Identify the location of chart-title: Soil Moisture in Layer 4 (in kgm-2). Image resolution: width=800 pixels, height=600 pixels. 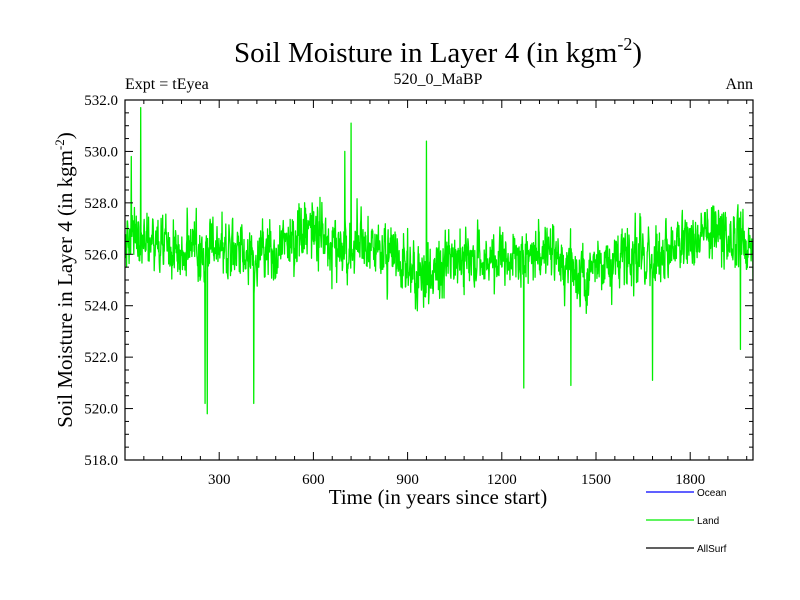
(438, 51).